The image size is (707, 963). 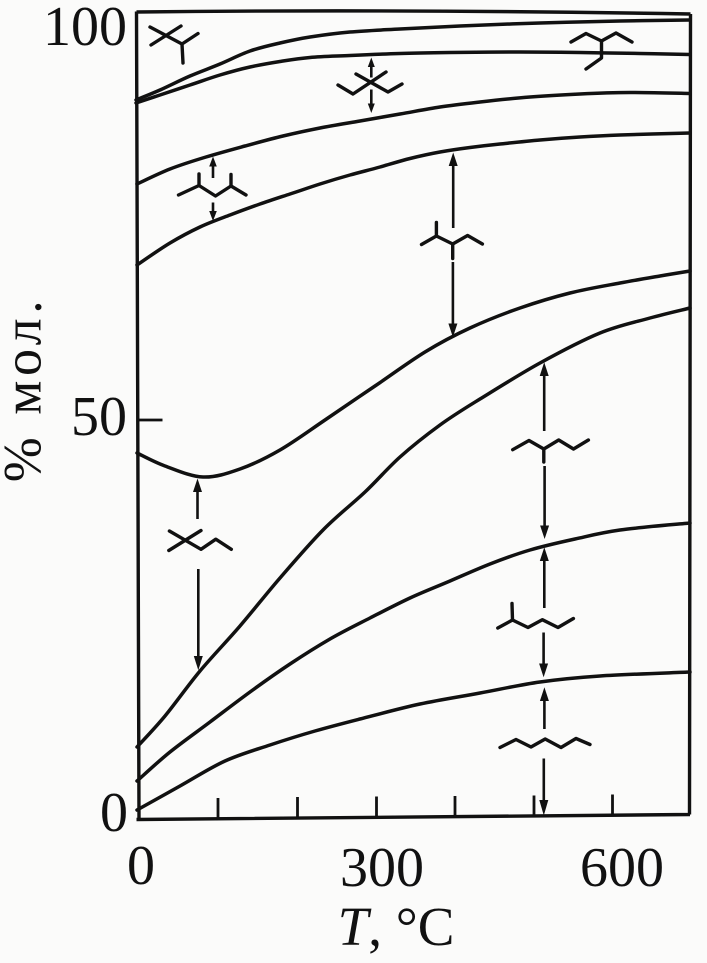 I want to click on svg-text: % мол., so click(x=26, y=389).